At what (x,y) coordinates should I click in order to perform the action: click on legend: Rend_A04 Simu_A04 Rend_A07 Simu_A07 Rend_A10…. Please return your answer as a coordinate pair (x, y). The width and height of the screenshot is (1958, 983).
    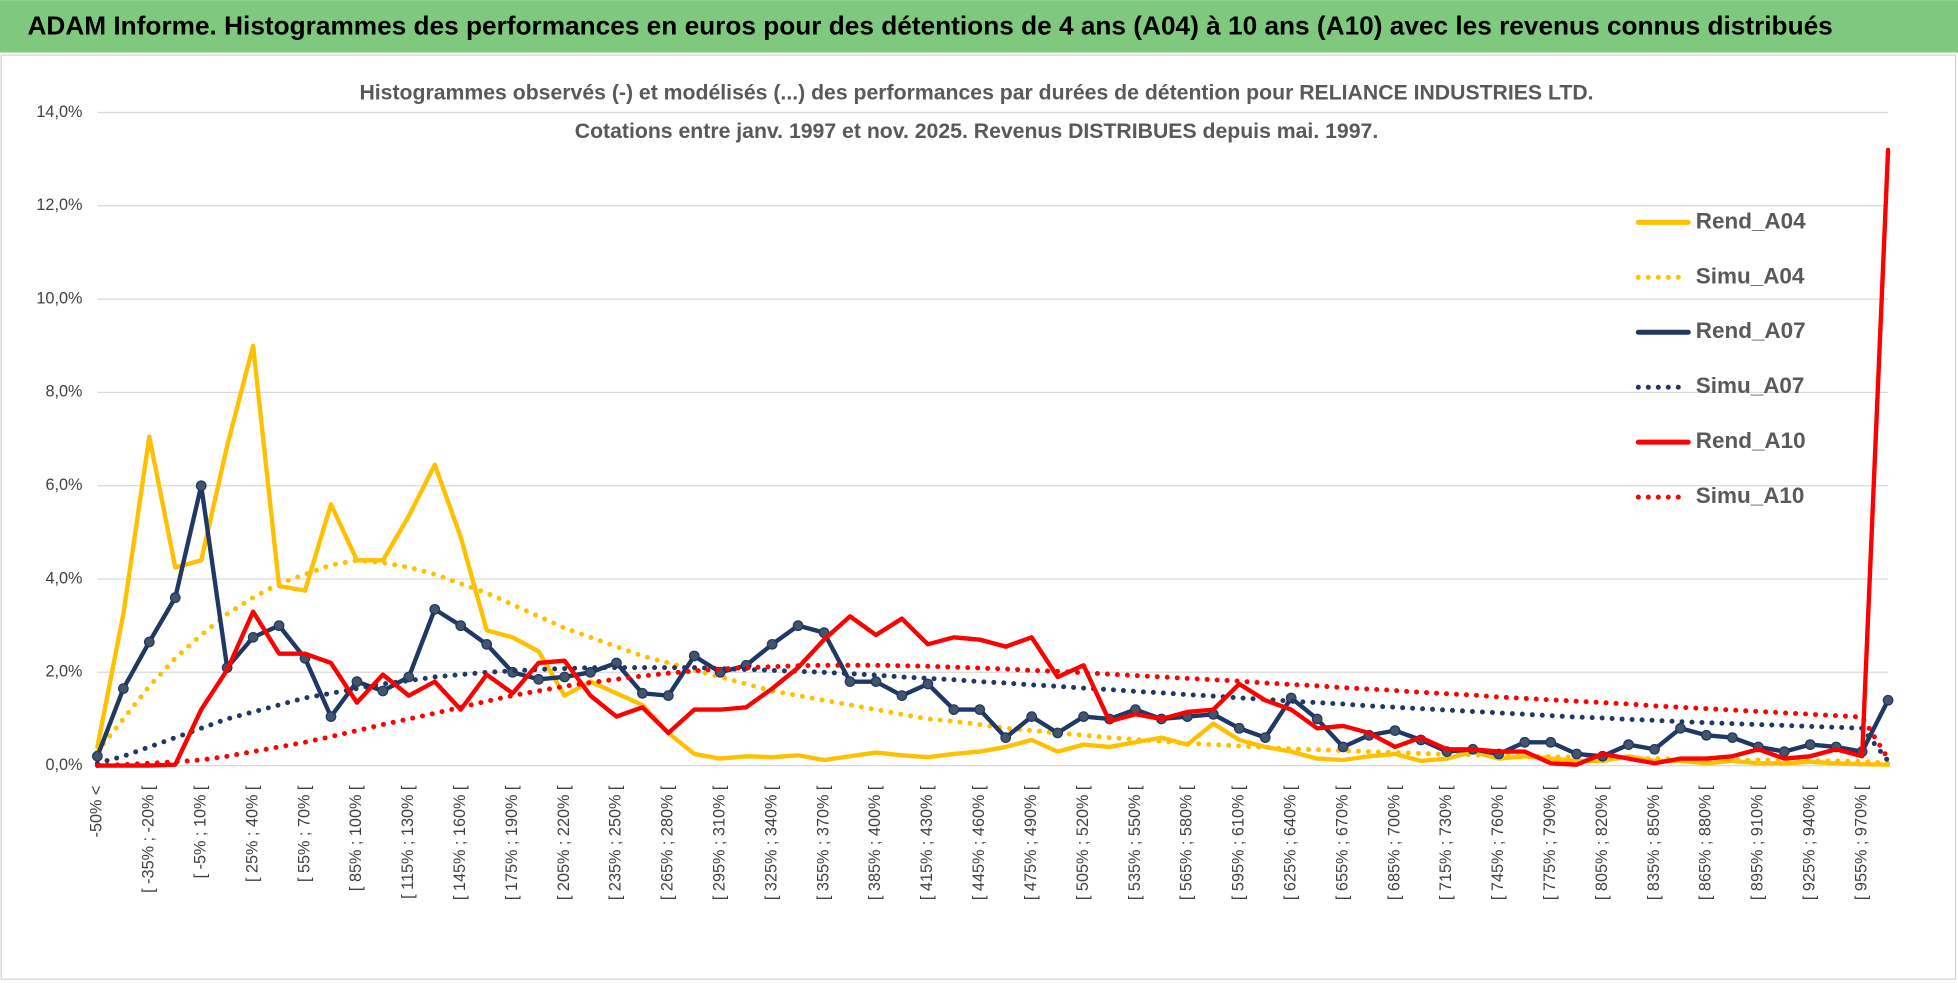
    Looking at the image, I should click on (1720, 358).